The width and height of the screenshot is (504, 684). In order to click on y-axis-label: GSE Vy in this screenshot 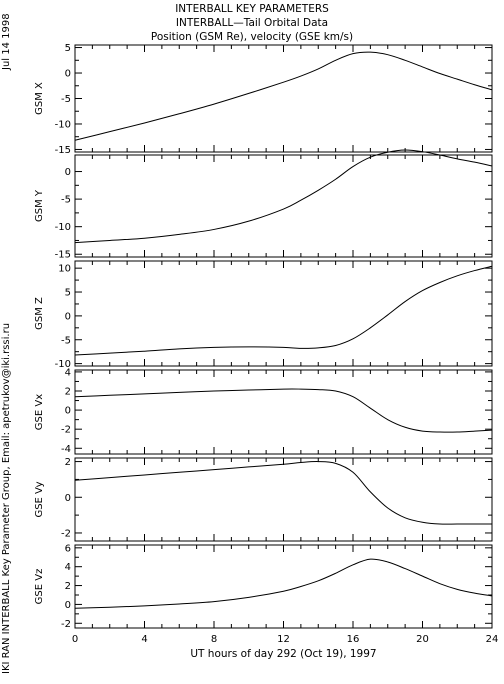, I will do `click(39, 499)`.